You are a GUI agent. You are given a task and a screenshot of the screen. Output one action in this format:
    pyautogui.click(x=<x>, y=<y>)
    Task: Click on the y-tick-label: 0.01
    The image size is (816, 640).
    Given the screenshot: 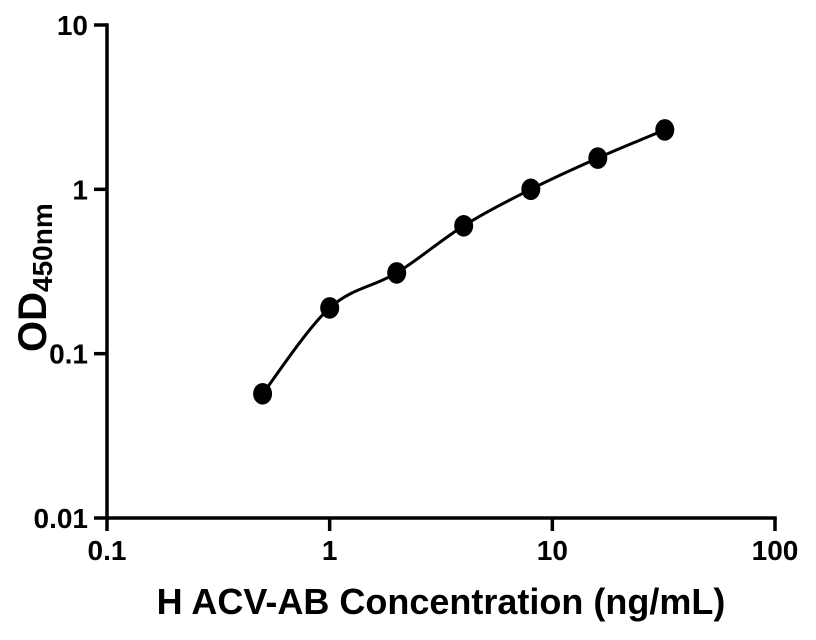 What is the action you would take?
    pyautogui.click(x=61, y=518)
    